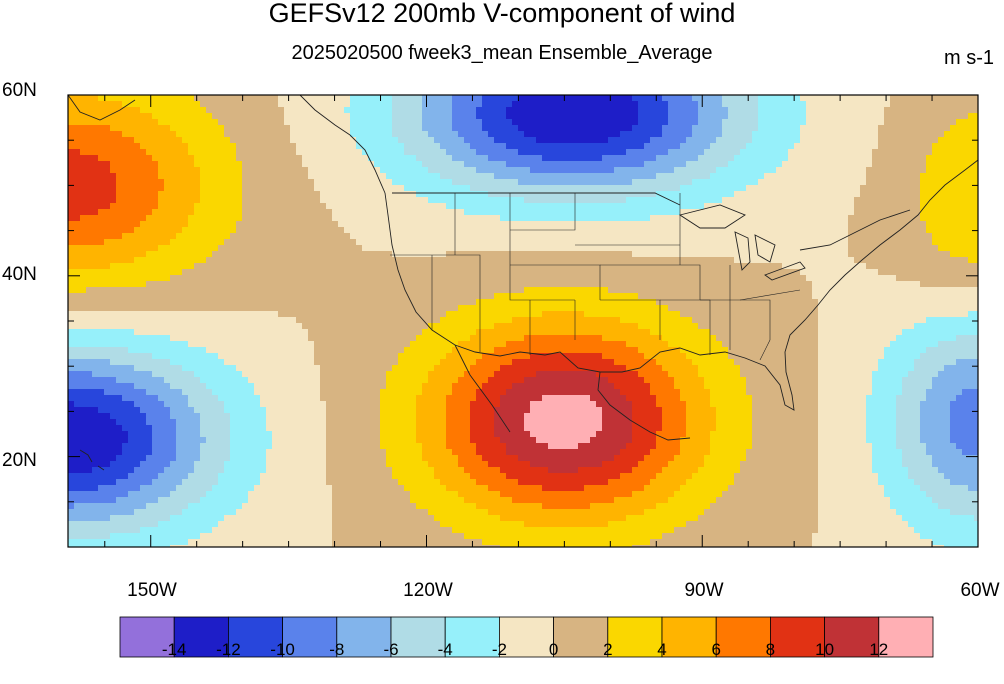 This screenshot has width=1004, height=684. I want to click on colorbar-label: 0, so click(553, 649).